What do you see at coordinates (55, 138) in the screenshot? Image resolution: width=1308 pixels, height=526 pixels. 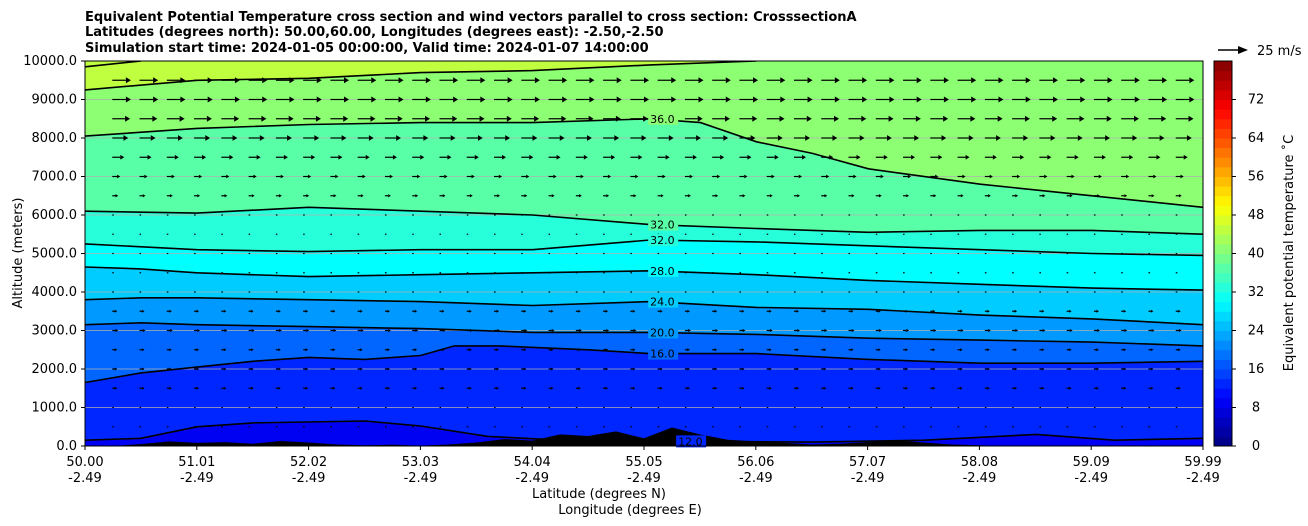 I see `y-tick-label: 8000.0` at bounding box center [55, 138].